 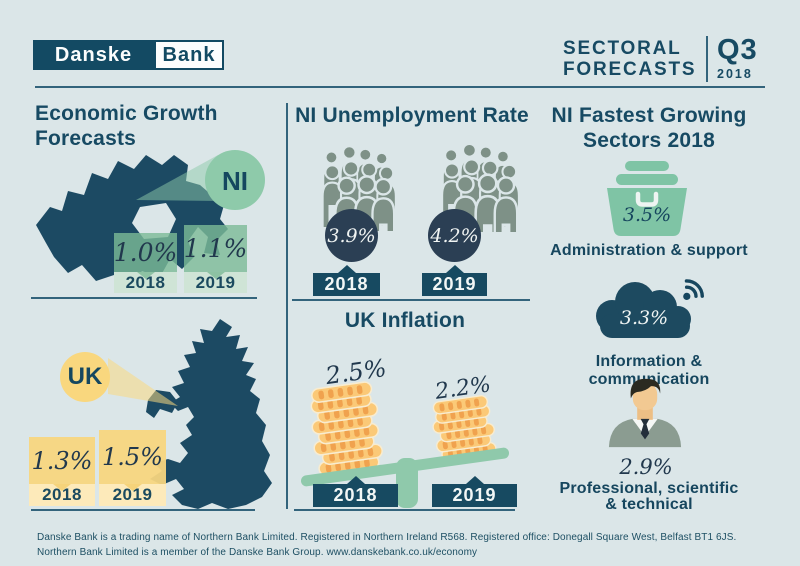 I want to click on uk-badge-text: UK, so click(x=85, y=376).